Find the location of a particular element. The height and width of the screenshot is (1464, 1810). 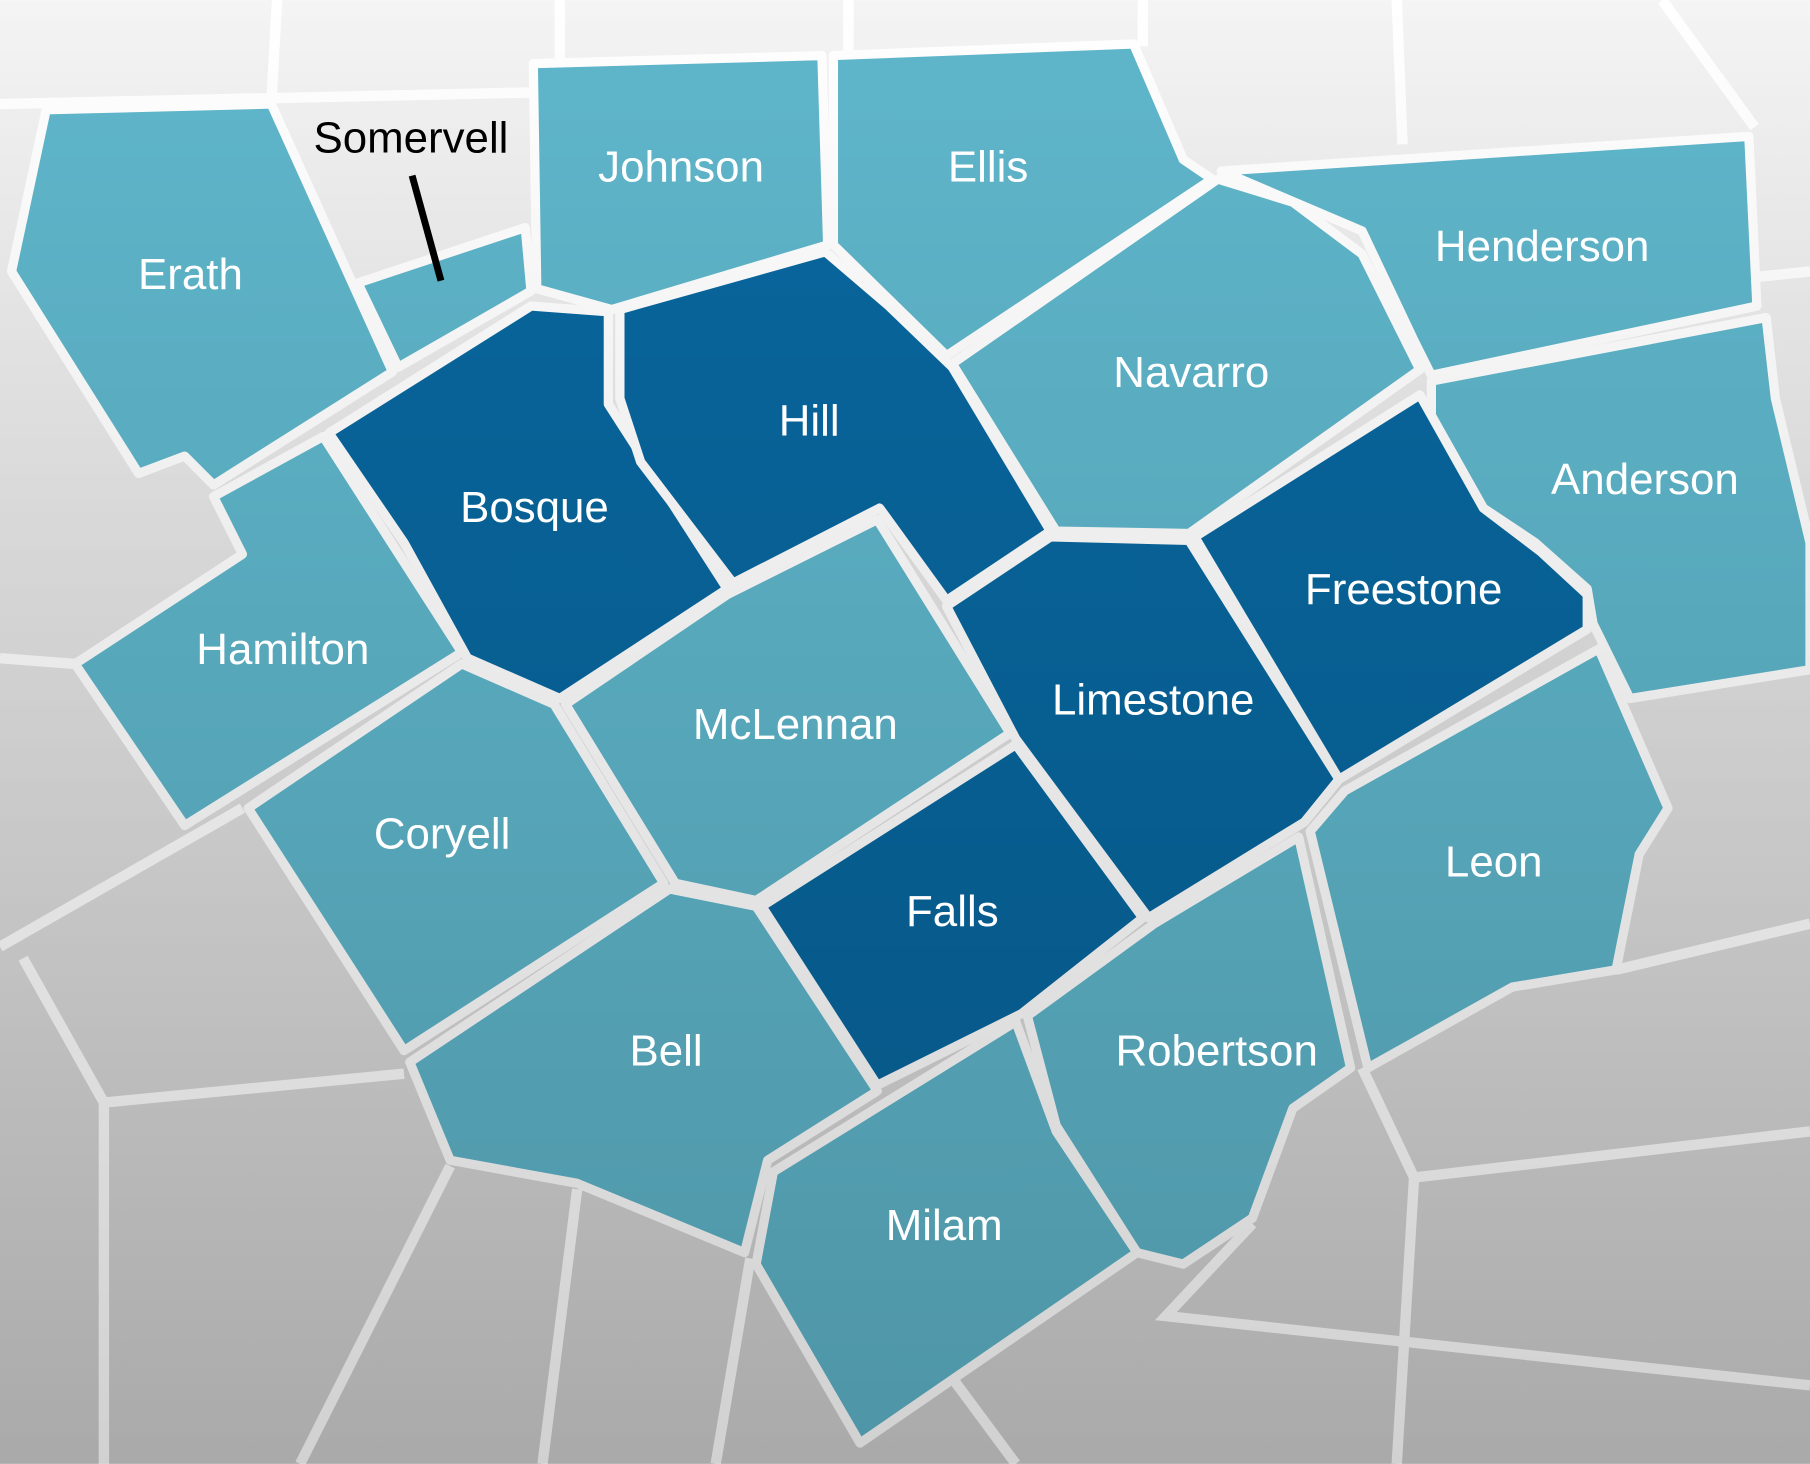

callout-line is located at coordinates (426, 228).